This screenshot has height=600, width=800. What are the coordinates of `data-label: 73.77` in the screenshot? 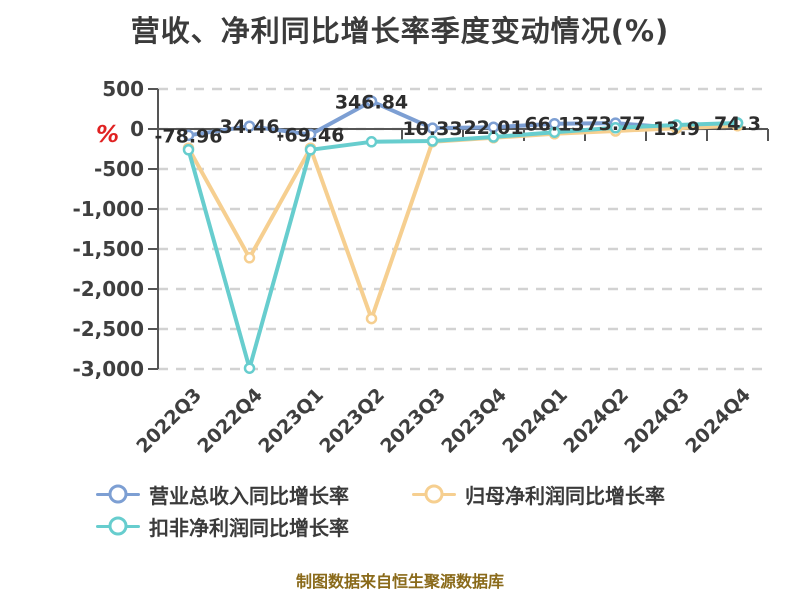 It's located at (615, 124).